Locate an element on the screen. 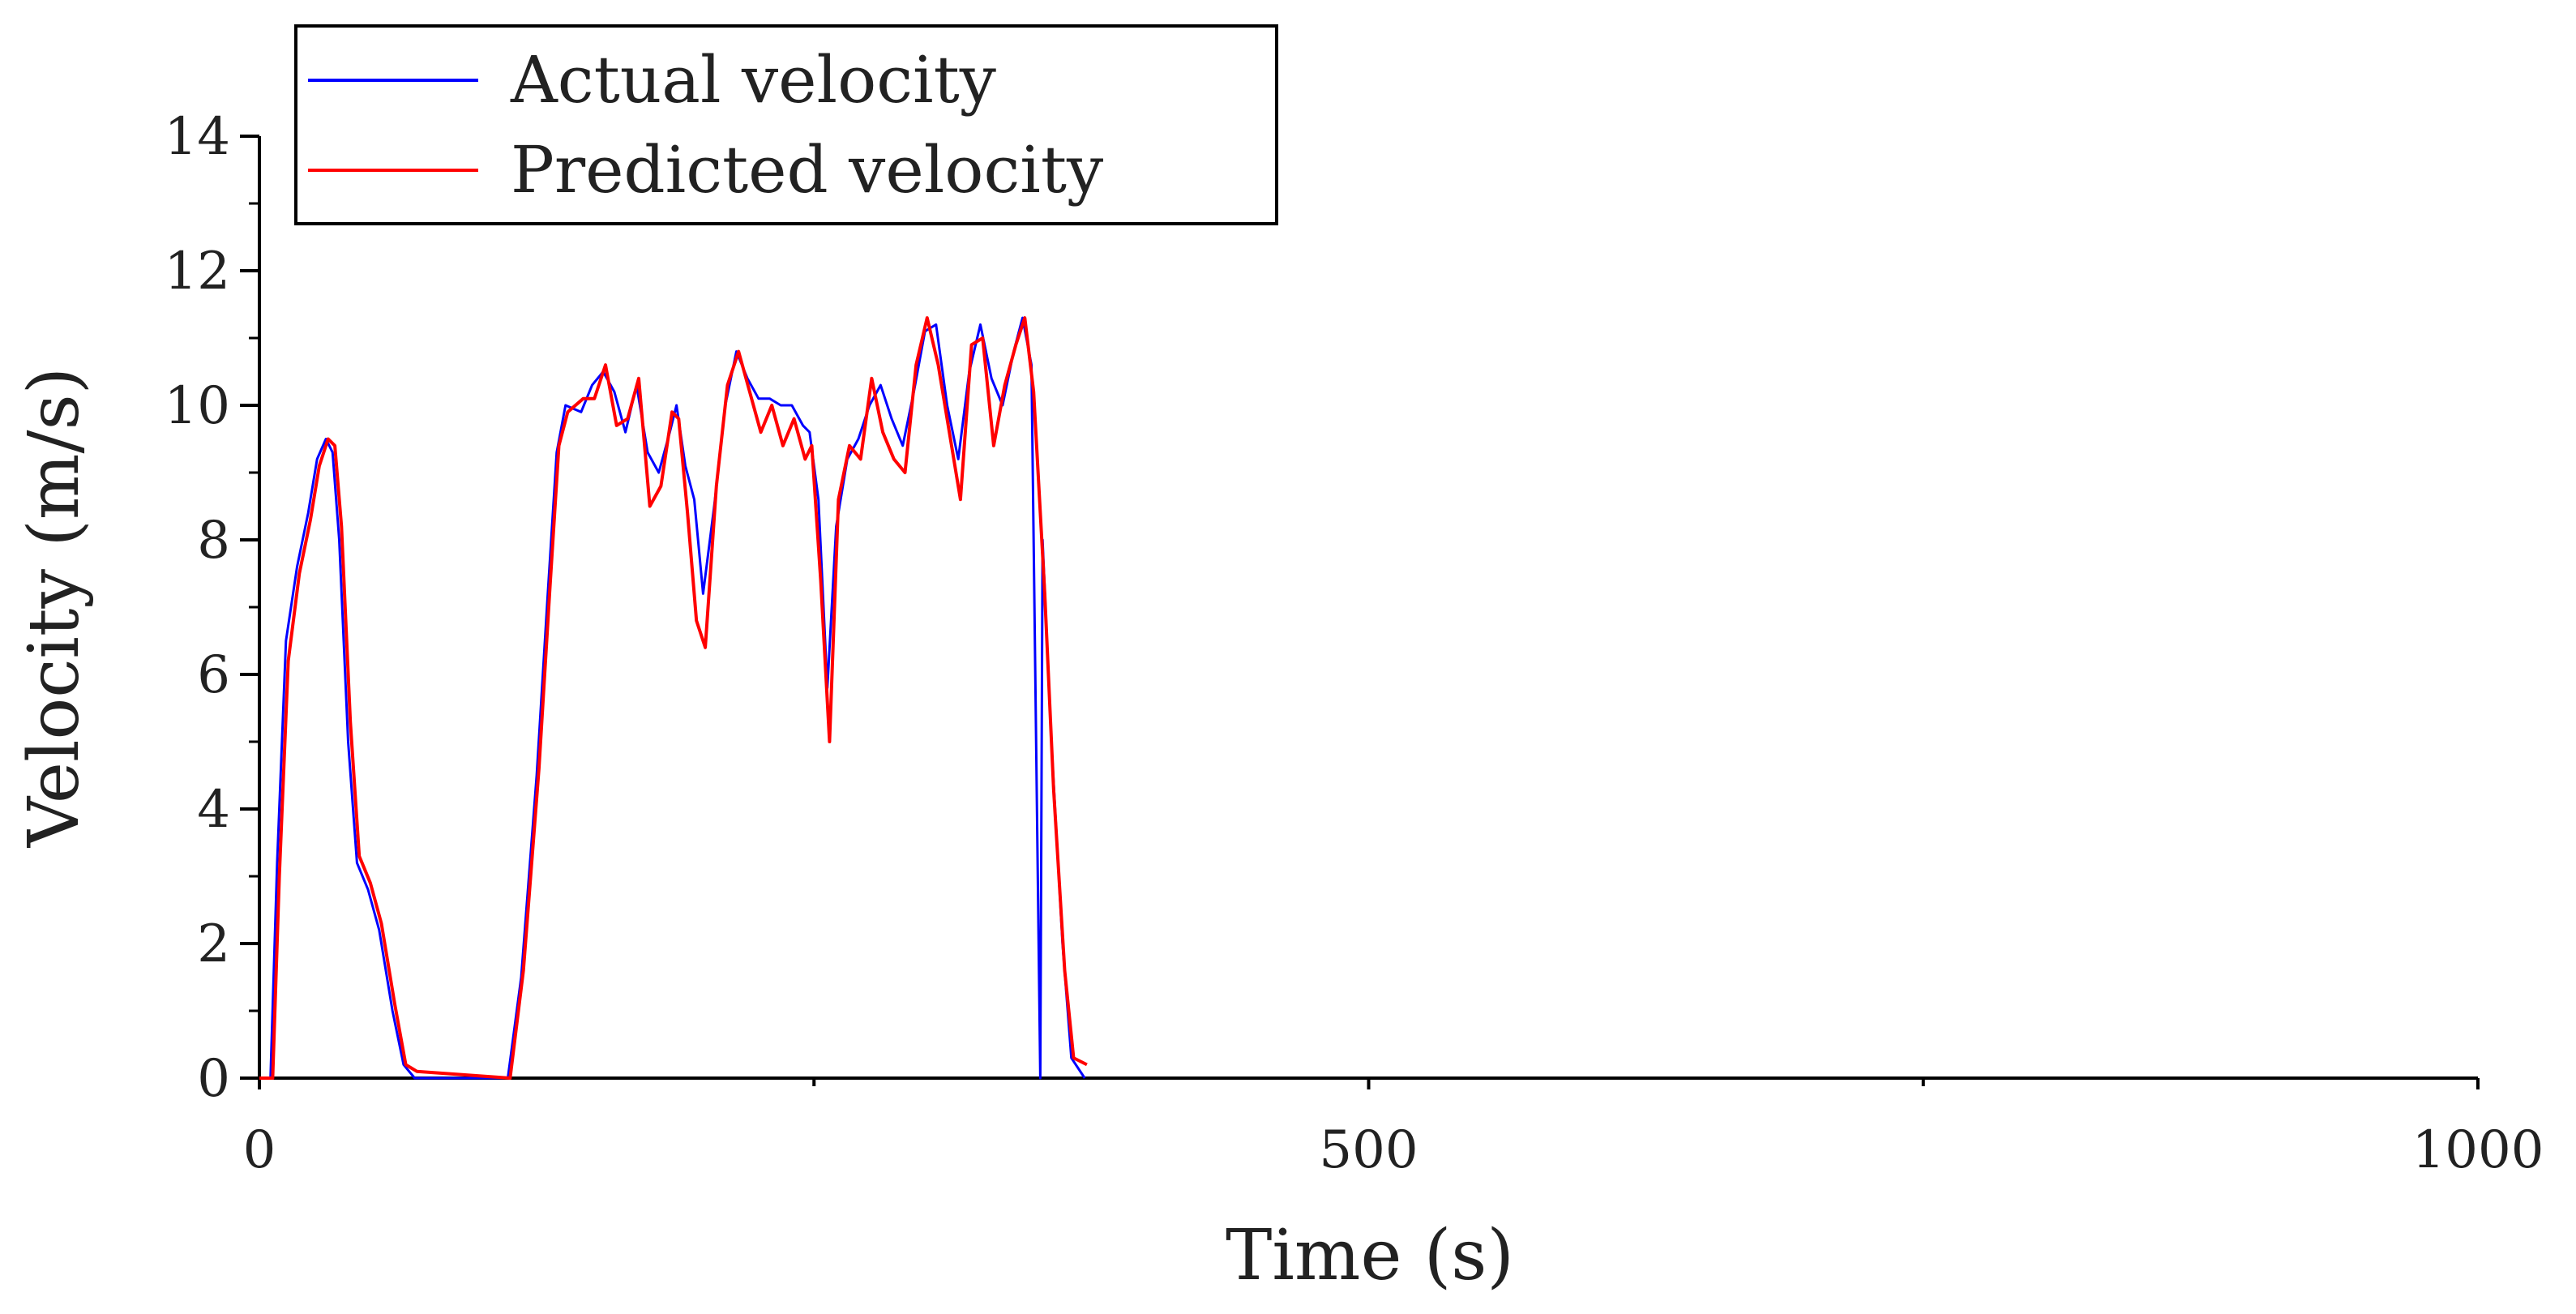  x-axis-ticks: 0 500 1000 is located at coordinates (1393, 1129).